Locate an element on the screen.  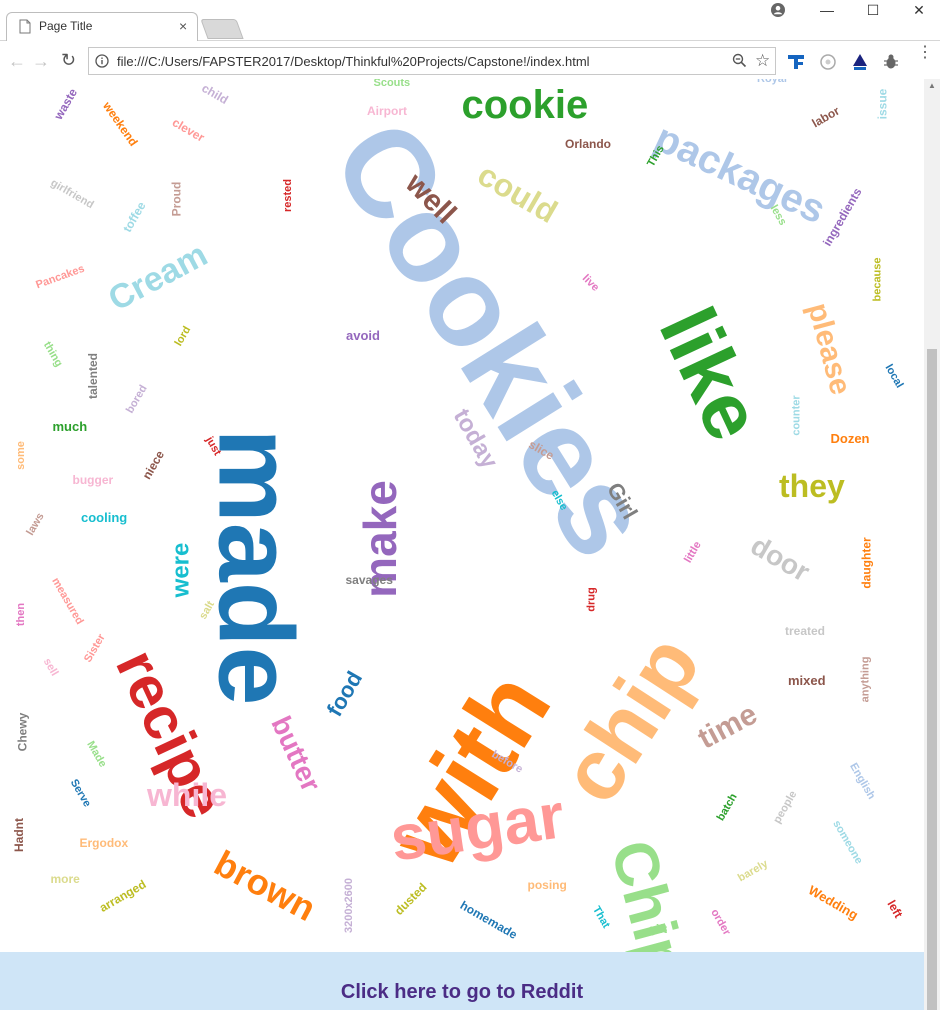
cloud-word: homemade is located at coordinates (488, 920).